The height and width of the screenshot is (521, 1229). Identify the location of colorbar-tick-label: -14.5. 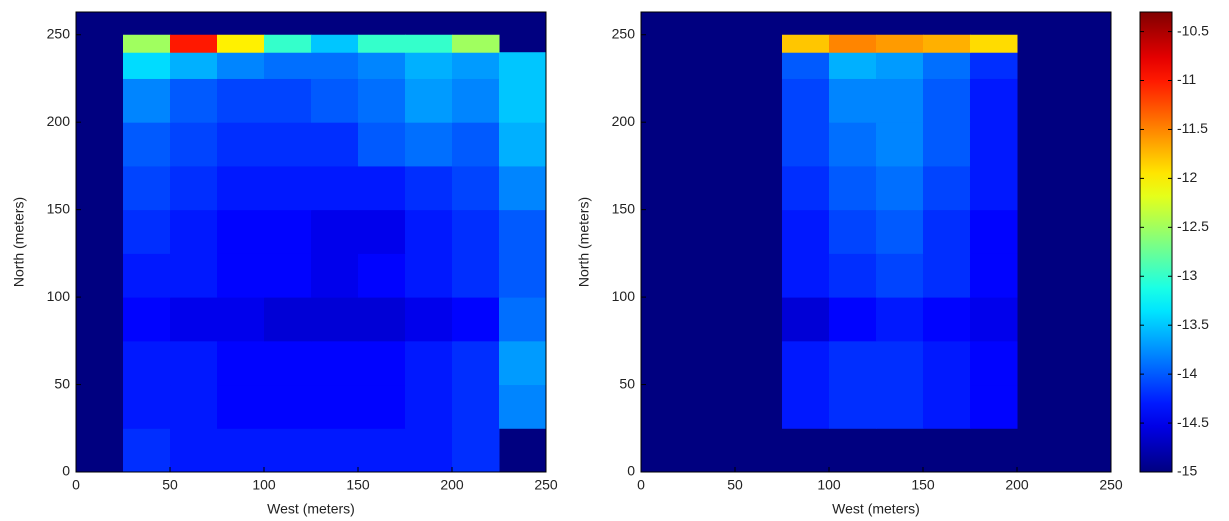
(1193, 422).